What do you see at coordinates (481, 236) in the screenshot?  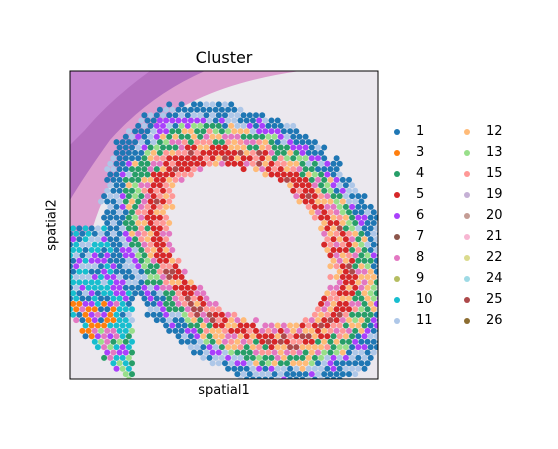 I see `legend-item-21: 21` at bounding box center [481, 236].